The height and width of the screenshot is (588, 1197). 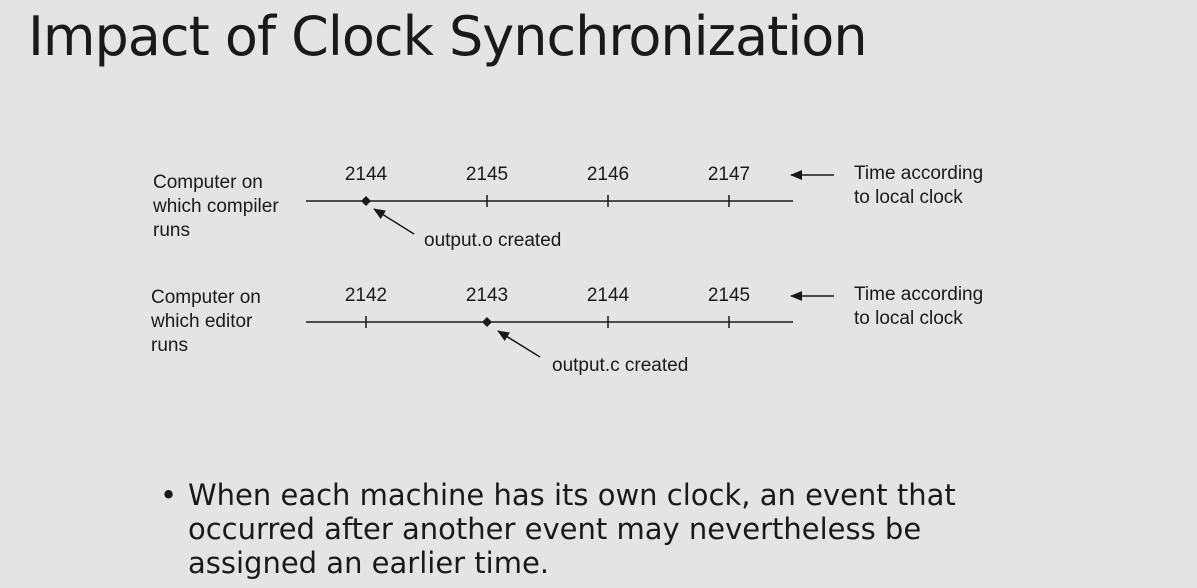 I want to click on side-label-editor-0: Time according, so click(x=918, y=294).